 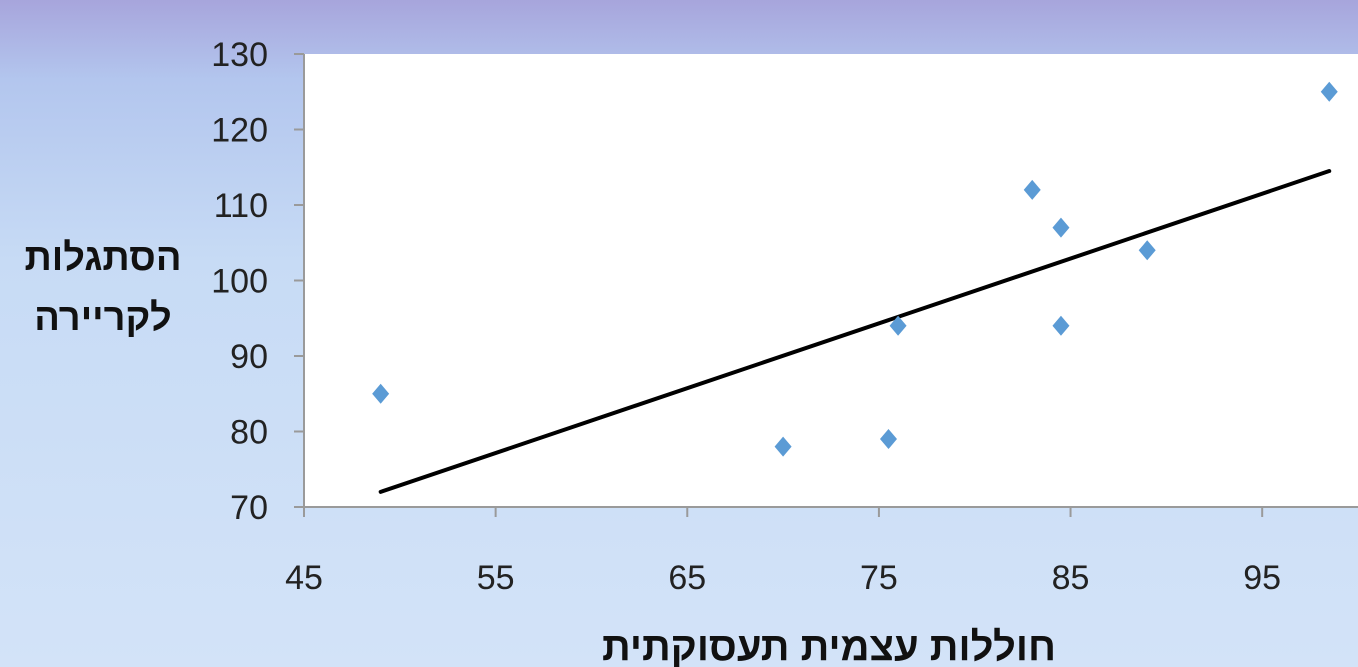 What do you see at coordinates (239, 55) in the screenshot?
I see `y-tick-label: 130` at bounding box center [239, 55].